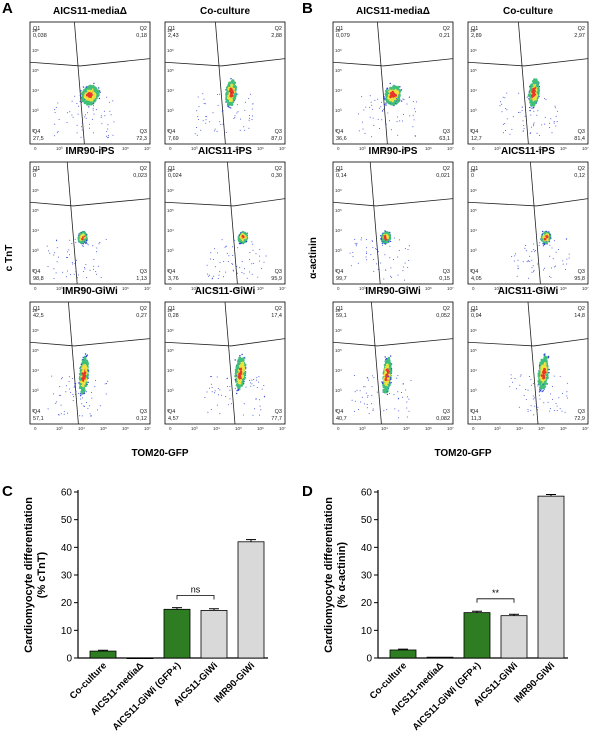 This screenshot has height=752, width=604. I want to click on quadrant-value-q3: 81,4, so click(579, 139).